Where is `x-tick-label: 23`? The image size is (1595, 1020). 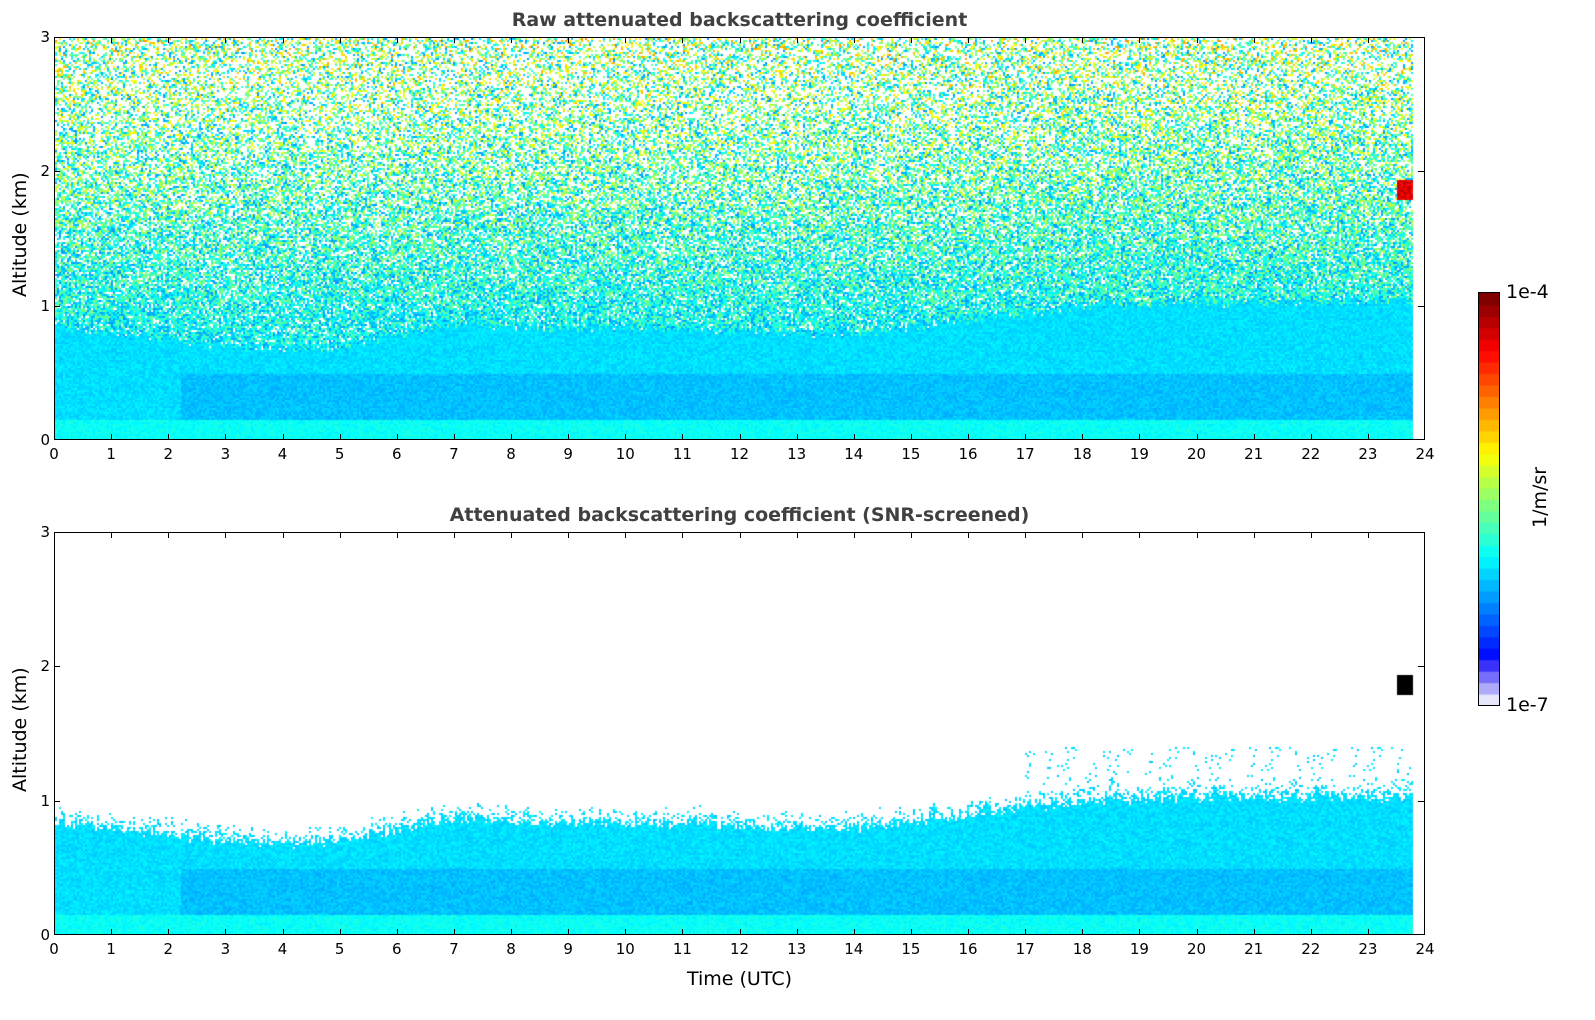 x-tick-label: 23 is located at coordinates (1368, 454).